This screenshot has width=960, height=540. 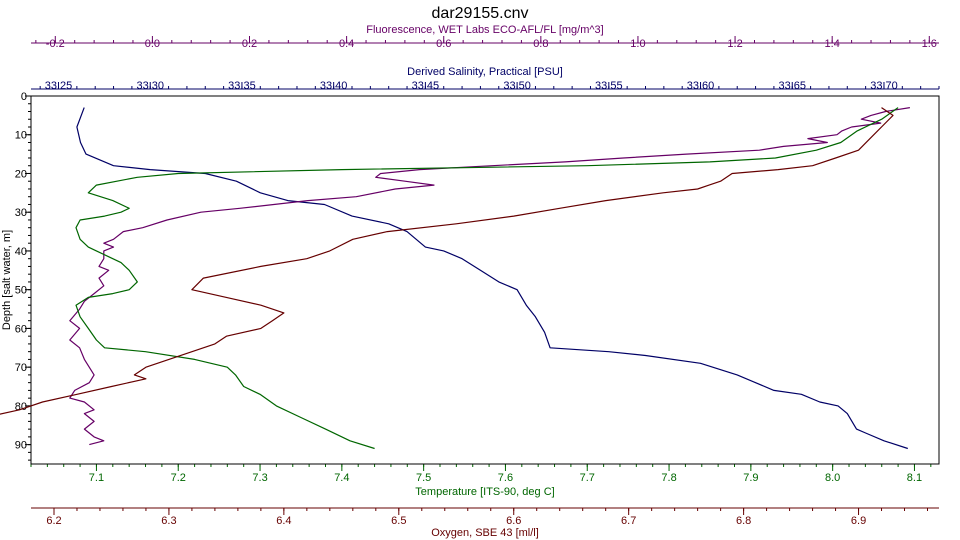 What do you see at coordinates (701, 86) in the screenshot?
I see `salinity-tick-label: 33.60` at bounding box center [701, 86].